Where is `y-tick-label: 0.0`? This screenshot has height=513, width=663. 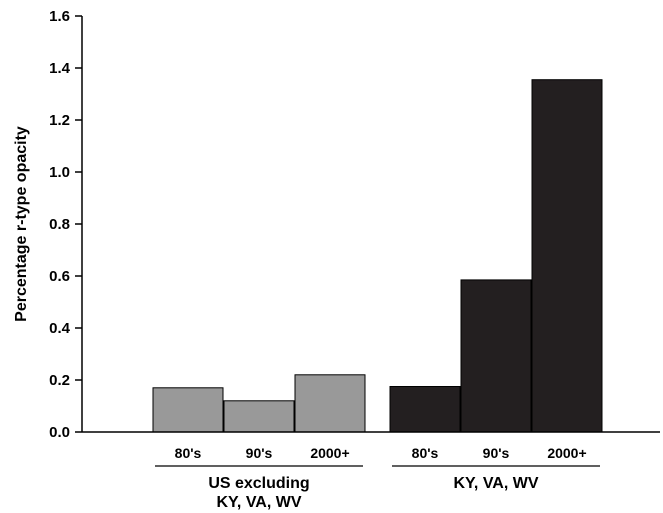 y-tick-label: 0.0 is located at coordinates (59, 432).